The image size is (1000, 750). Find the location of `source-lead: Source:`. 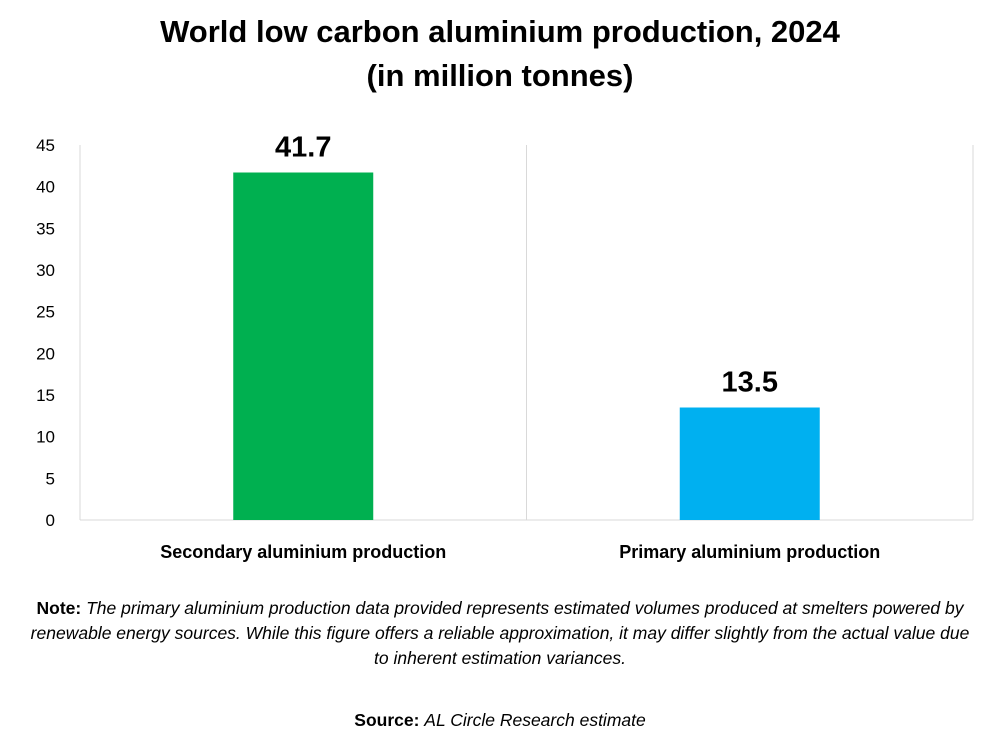

source-lead: Source: is located at coordinates (387, 720).